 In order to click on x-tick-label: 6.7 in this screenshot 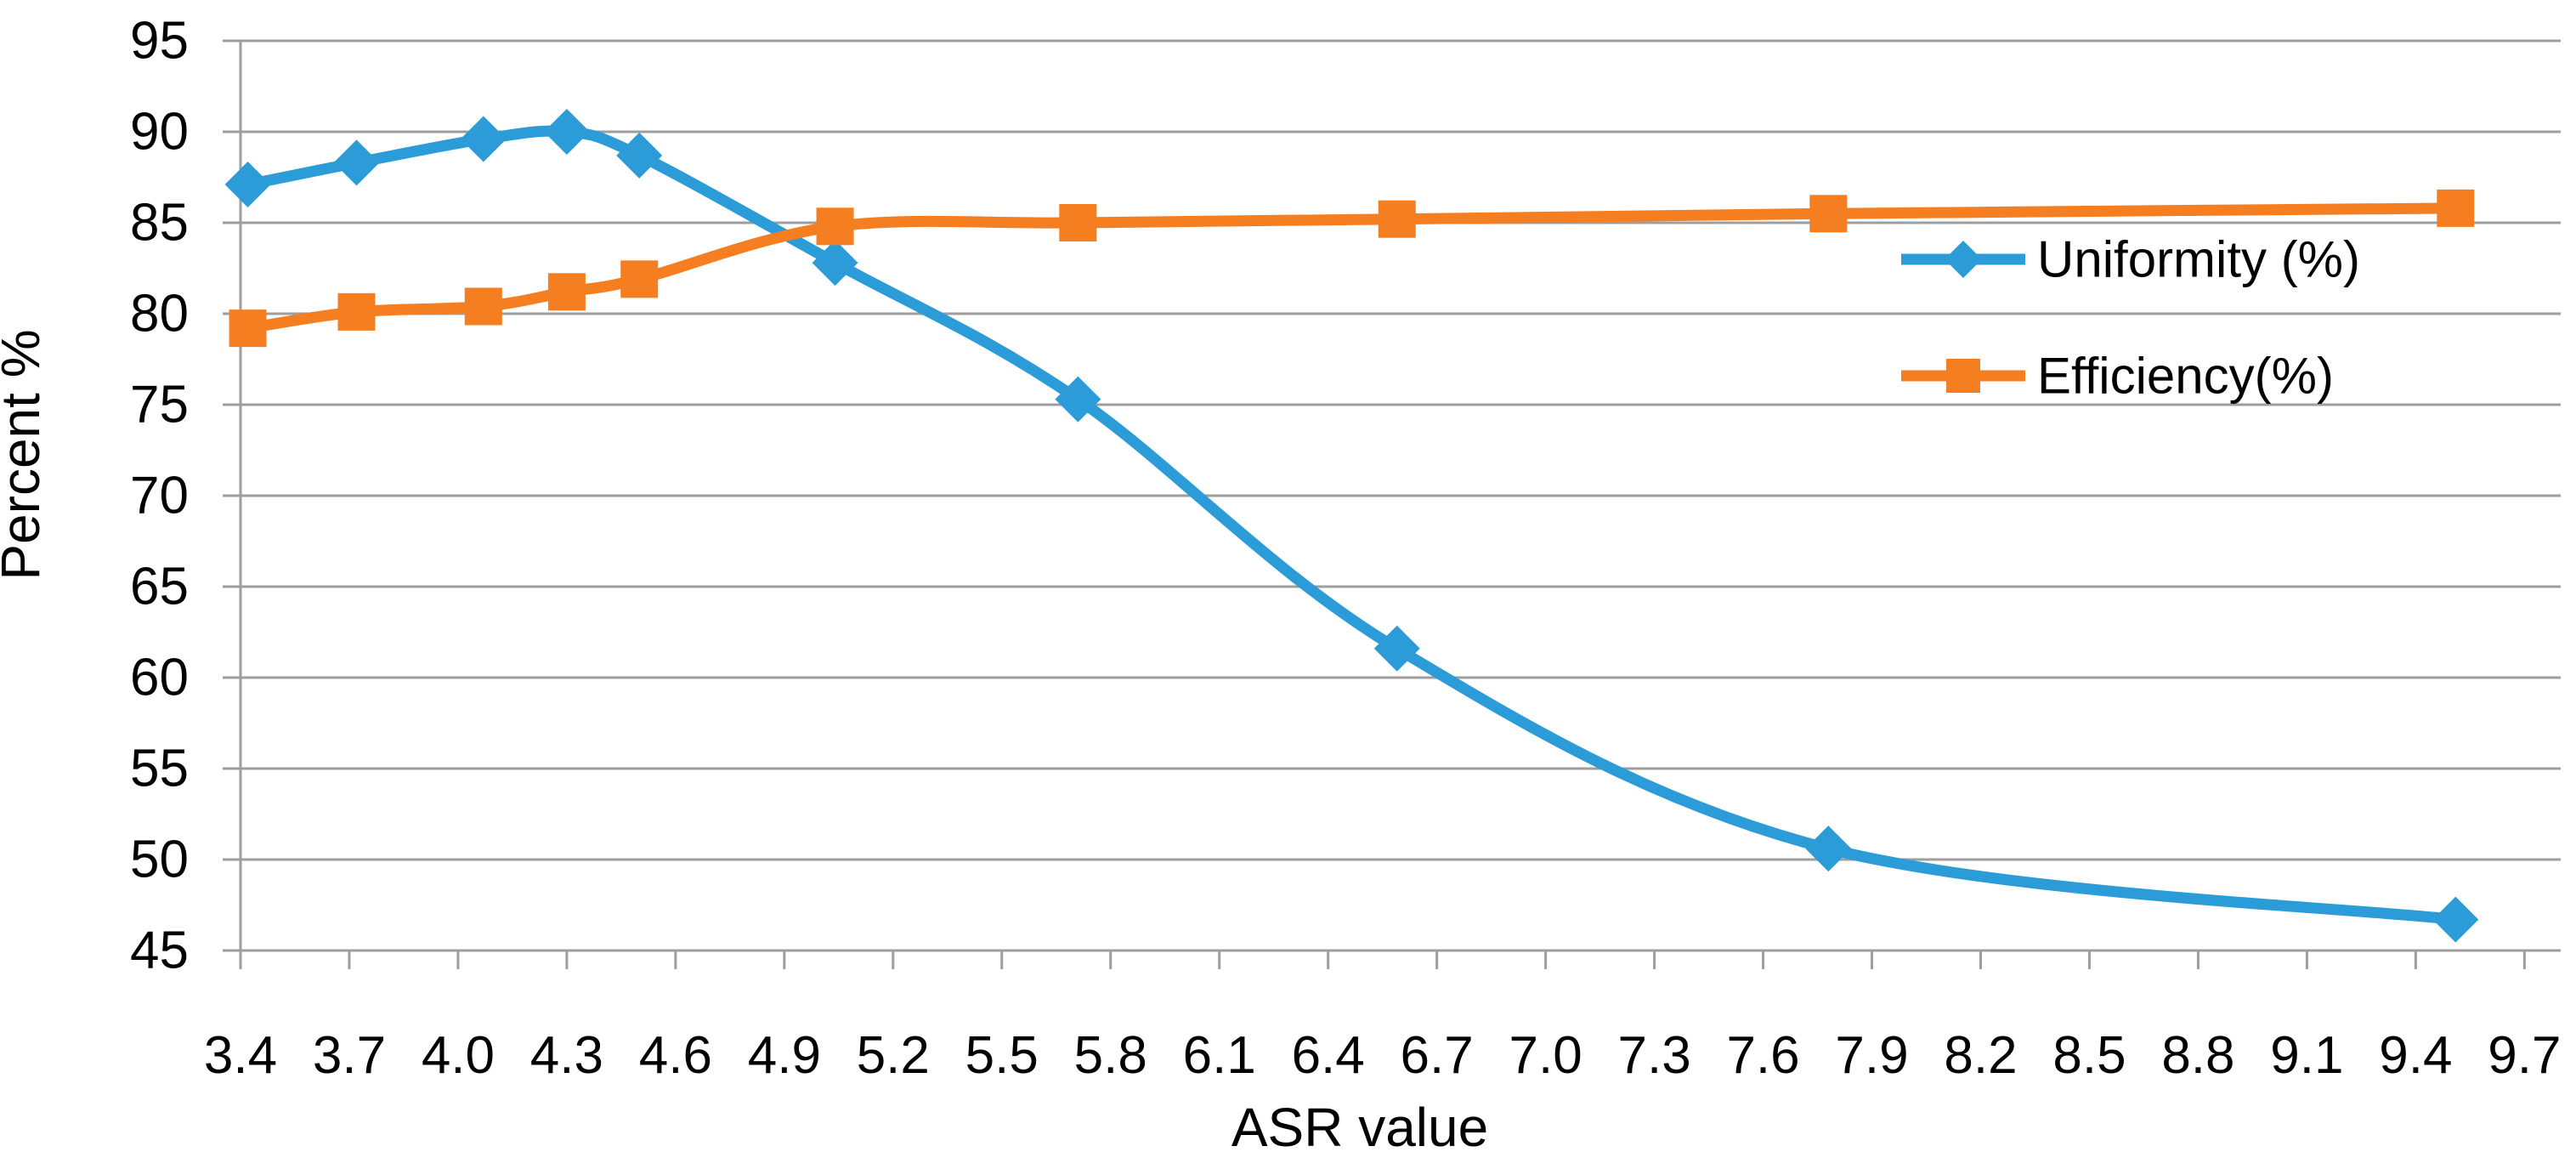, I will do `click(1437, 1055)`.